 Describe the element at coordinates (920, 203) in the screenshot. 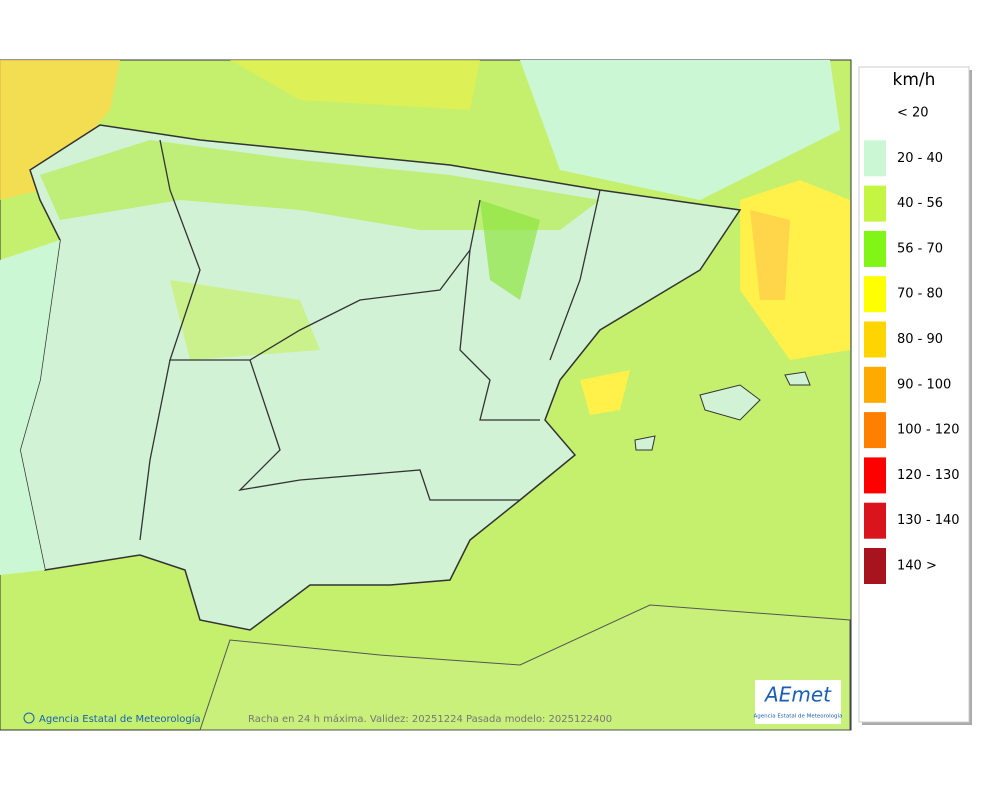

I see `legend-label: 40 - 56` at that location.